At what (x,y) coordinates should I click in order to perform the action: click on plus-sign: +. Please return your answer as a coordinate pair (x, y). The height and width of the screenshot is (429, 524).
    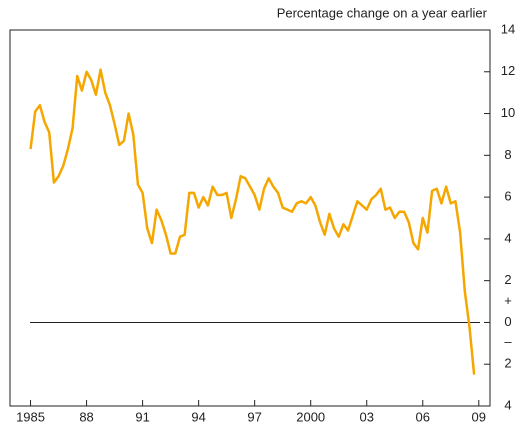
    Looking at the image, I should click on (508, 300).